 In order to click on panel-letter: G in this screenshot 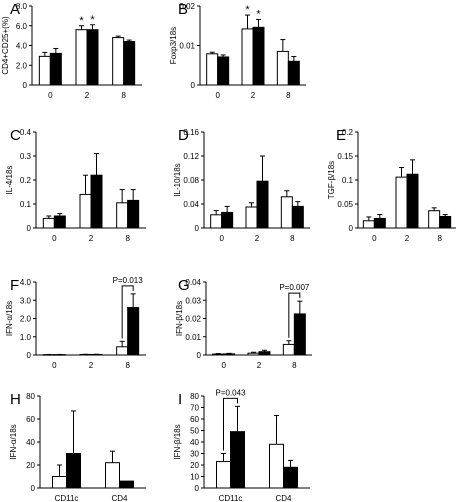, I will do `click(184, 285)`.